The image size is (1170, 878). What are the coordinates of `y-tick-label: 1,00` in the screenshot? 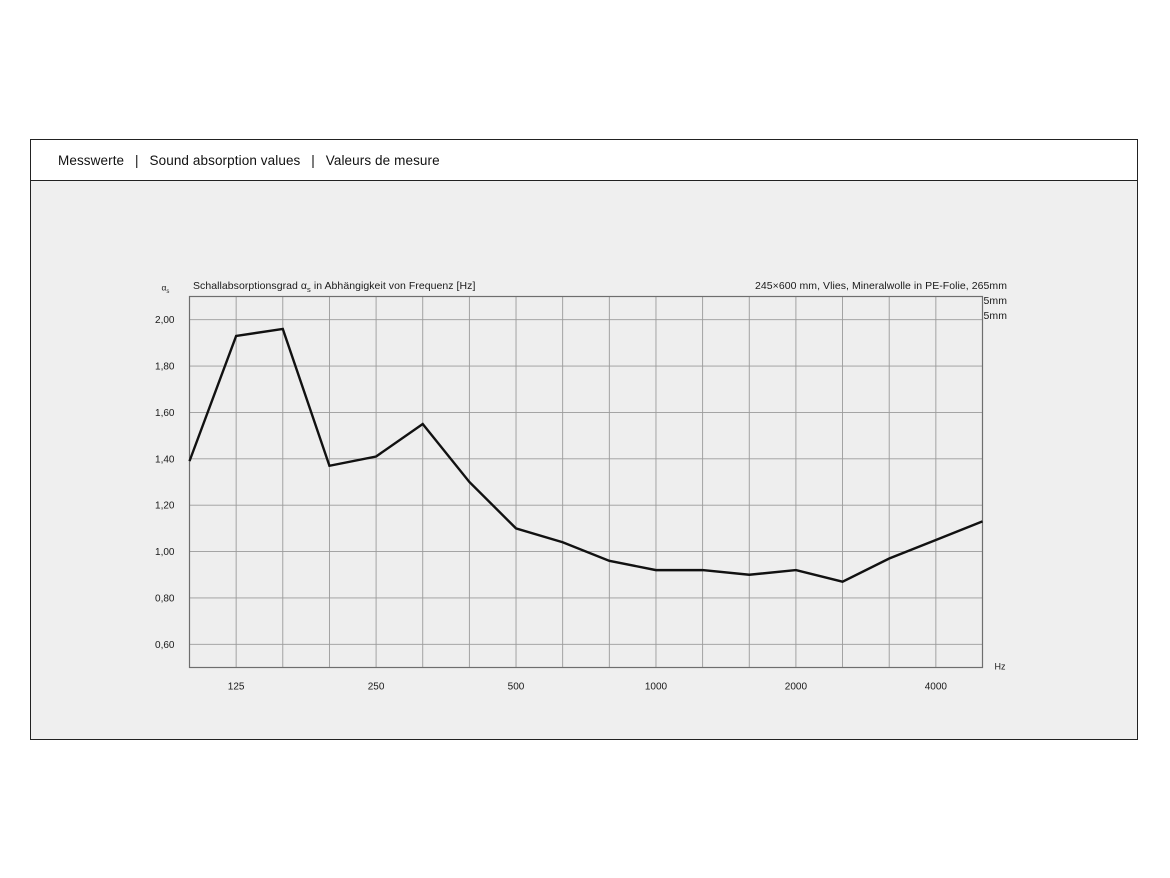 It's located at (165, 552).